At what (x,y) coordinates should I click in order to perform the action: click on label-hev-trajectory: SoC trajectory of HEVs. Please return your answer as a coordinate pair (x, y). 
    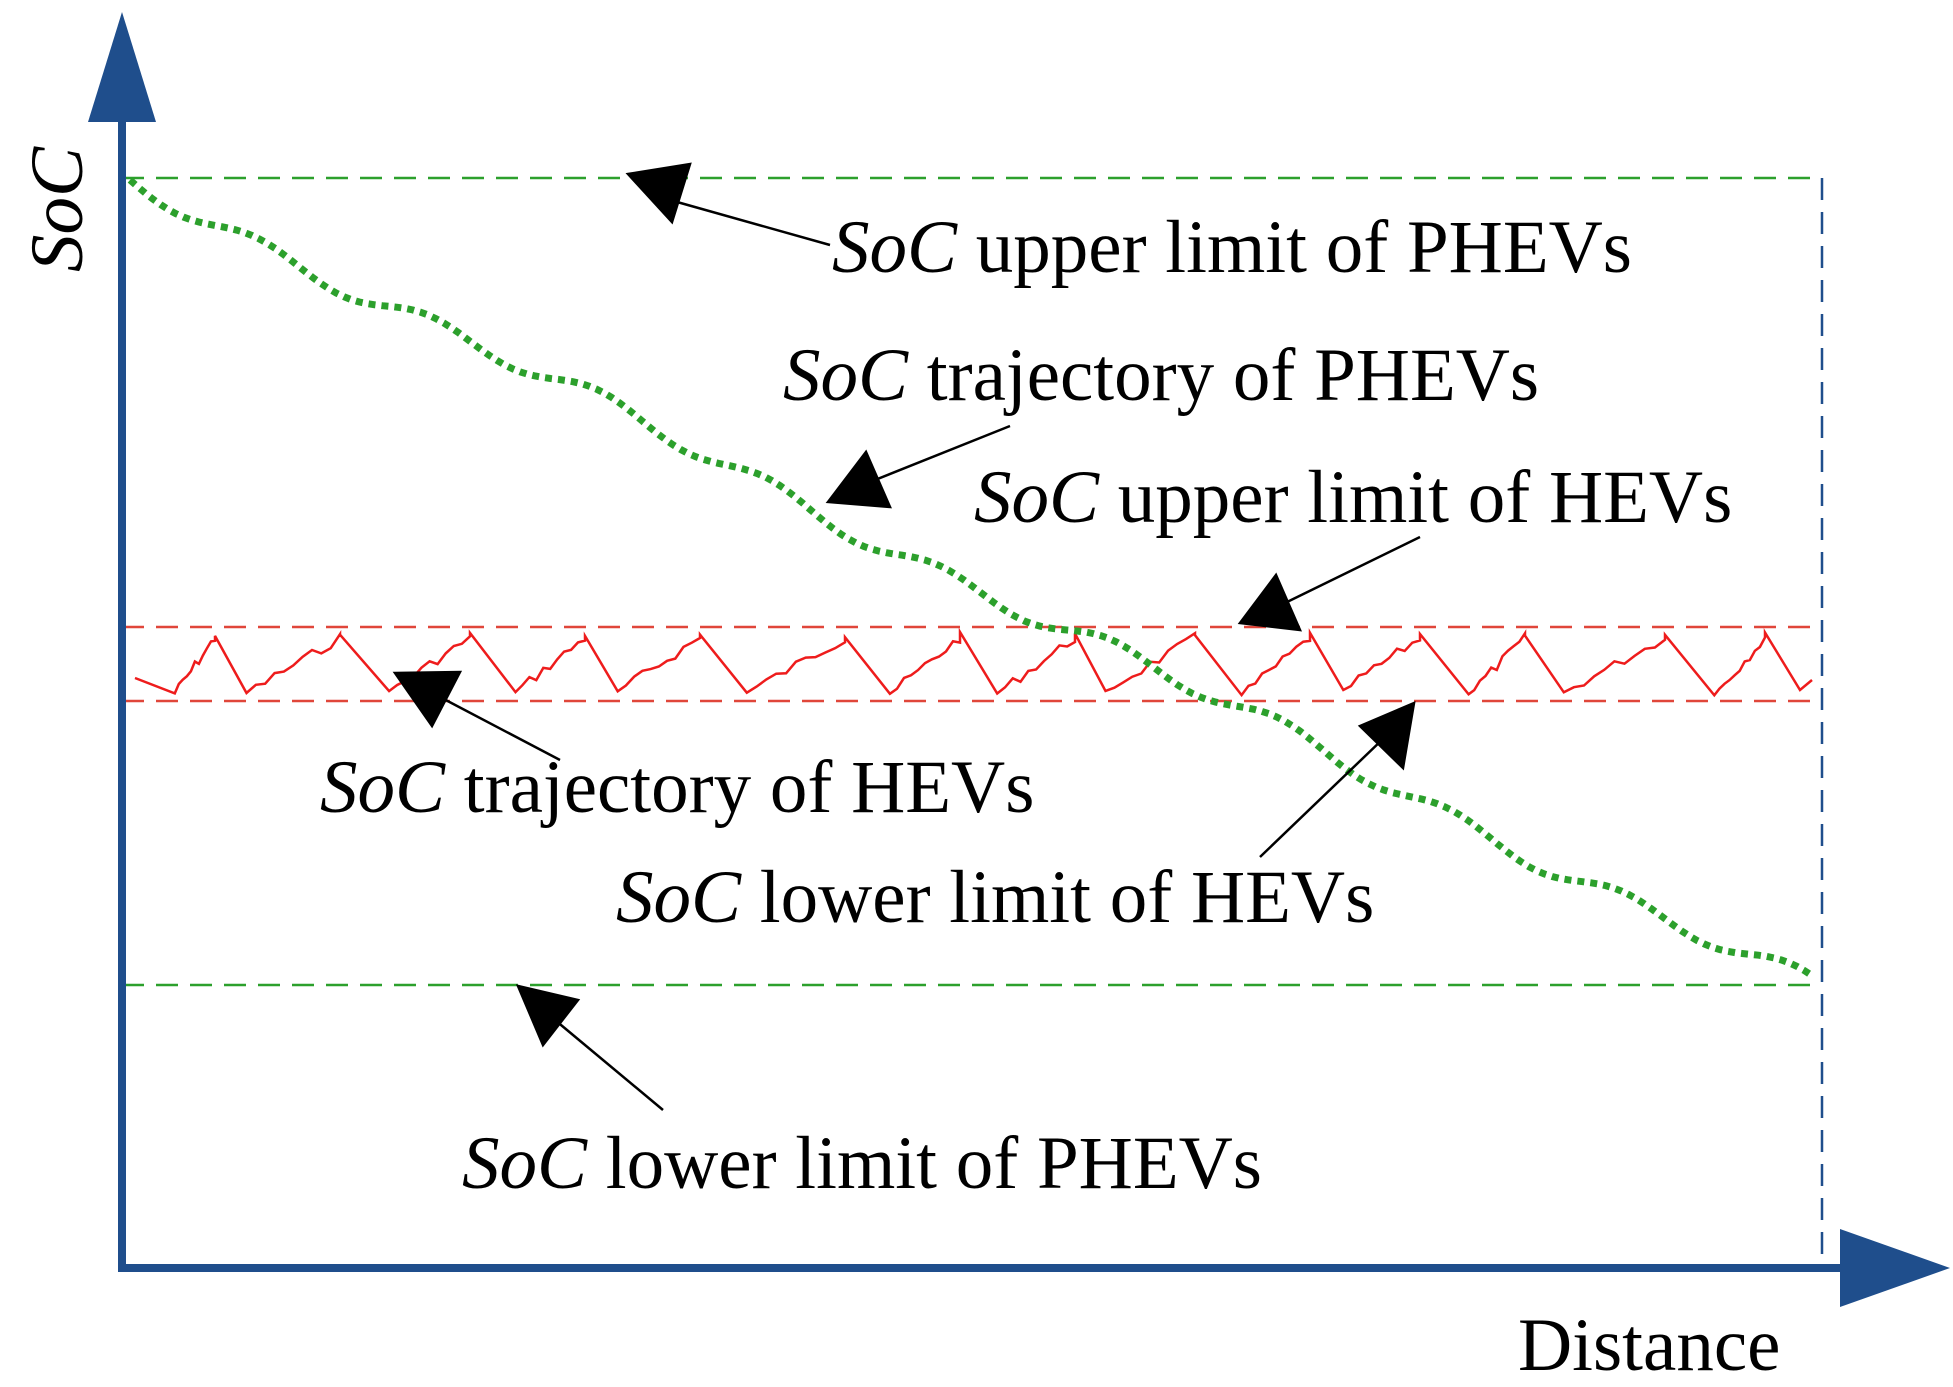
    Looking at the image, I should click on (677, 787).